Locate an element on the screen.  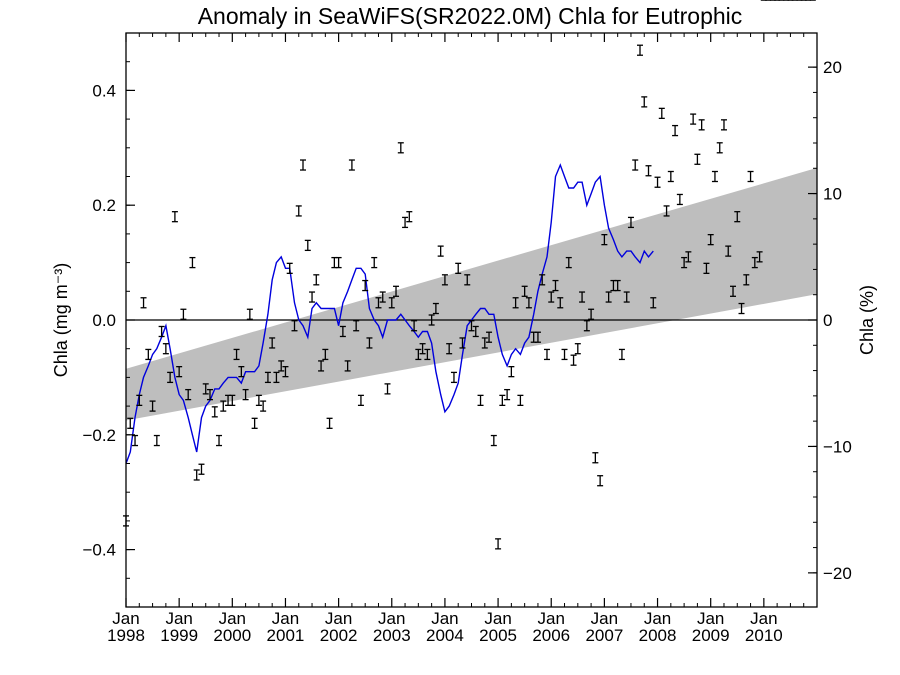
x-tick-year-label: 2010 is located at coordinates (764, 635).